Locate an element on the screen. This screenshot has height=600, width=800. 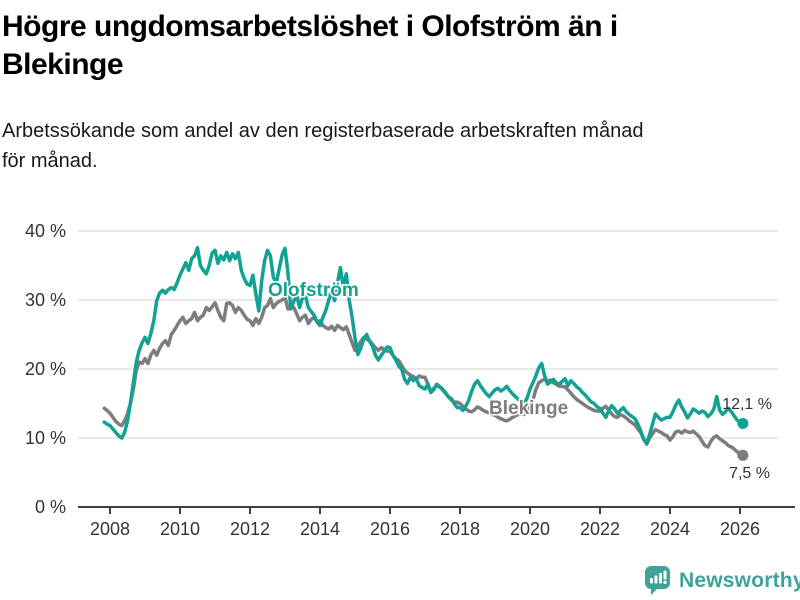
x-axis-label-2020: 2020 is located at coordinates (530, 529).